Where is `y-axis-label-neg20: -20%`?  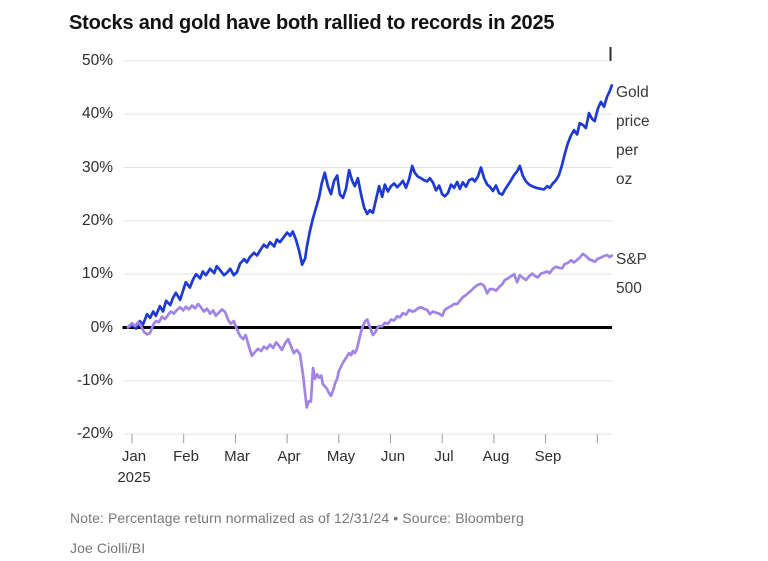
y-axis-label-neg20: -20% is located at coordinates (94, 433).